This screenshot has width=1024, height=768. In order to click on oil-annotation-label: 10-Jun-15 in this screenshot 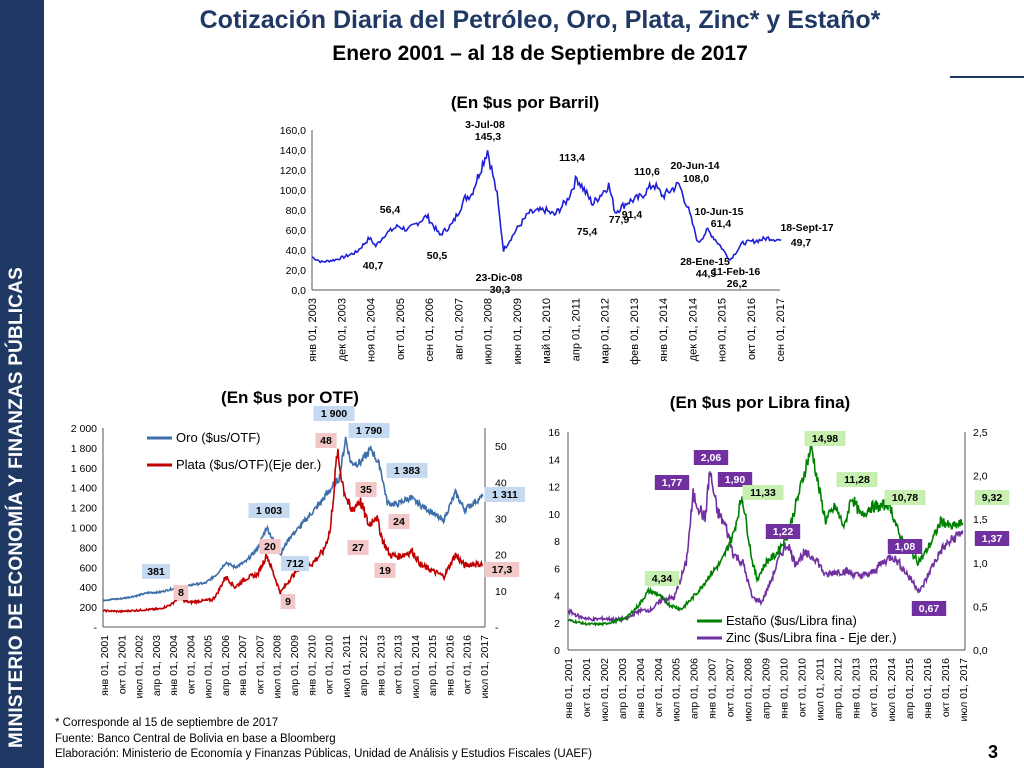, I will do `click(718, 212)`.